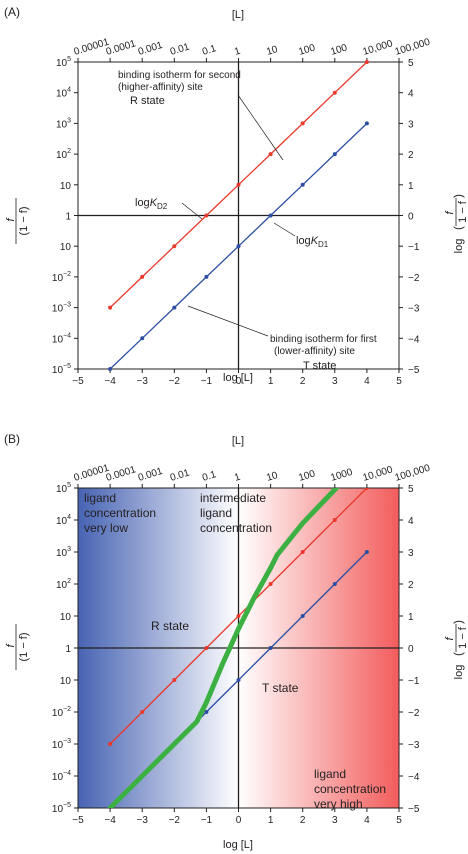 This screenshot has width=468, height=854. I want to click on top-tick-label: 1, so click(237, 478).